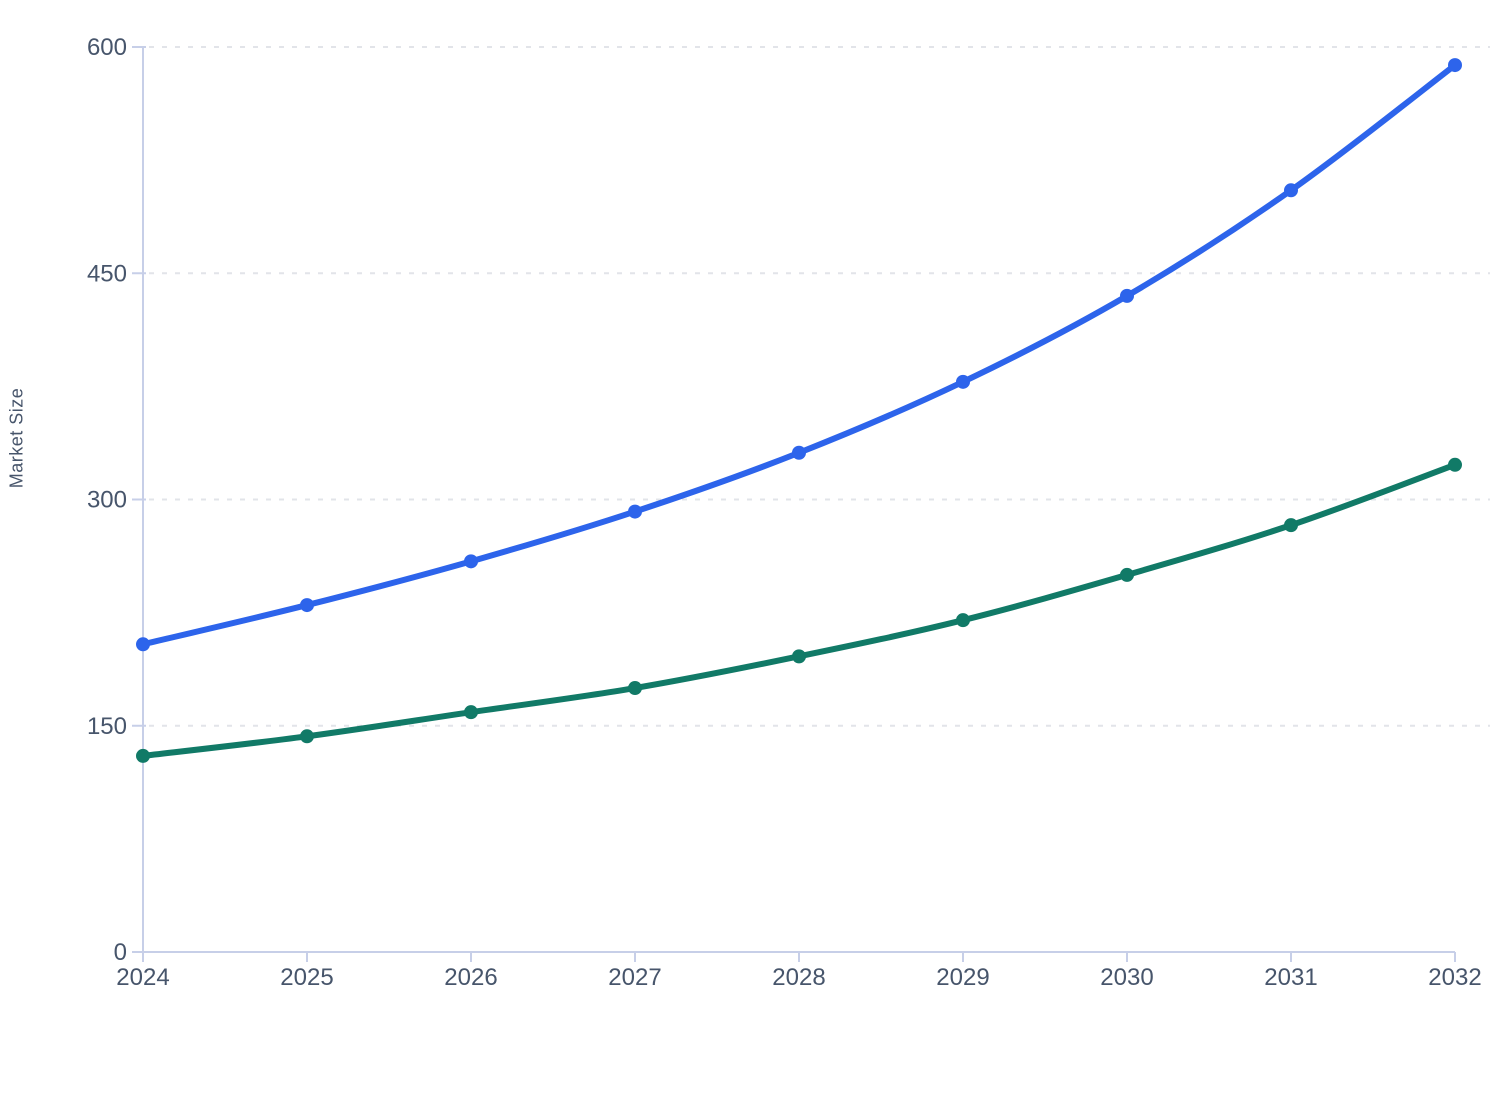  I want to click on x-tick-label: 2025, so click(306, 977).